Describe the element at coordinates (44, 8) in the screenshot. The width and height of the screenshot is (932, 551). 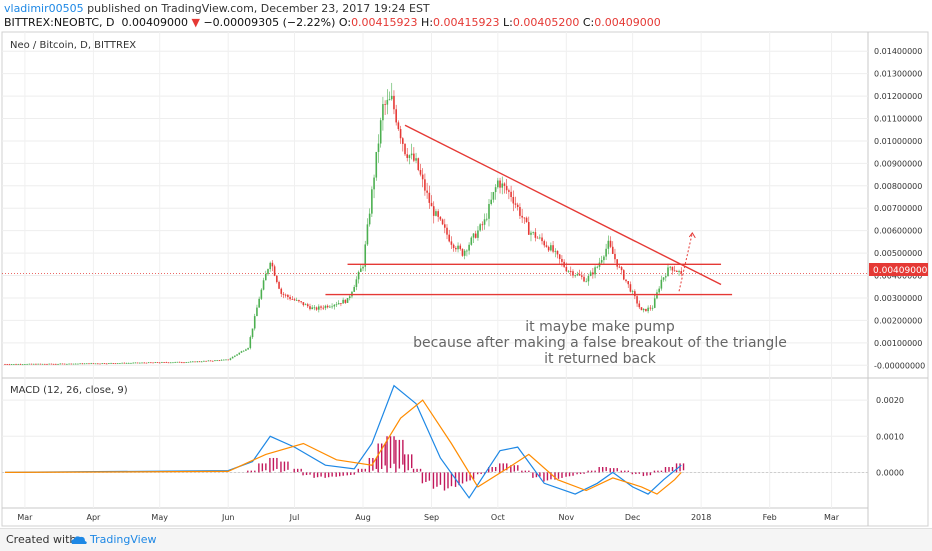
I see `author-link: vladimir00505` at that location.